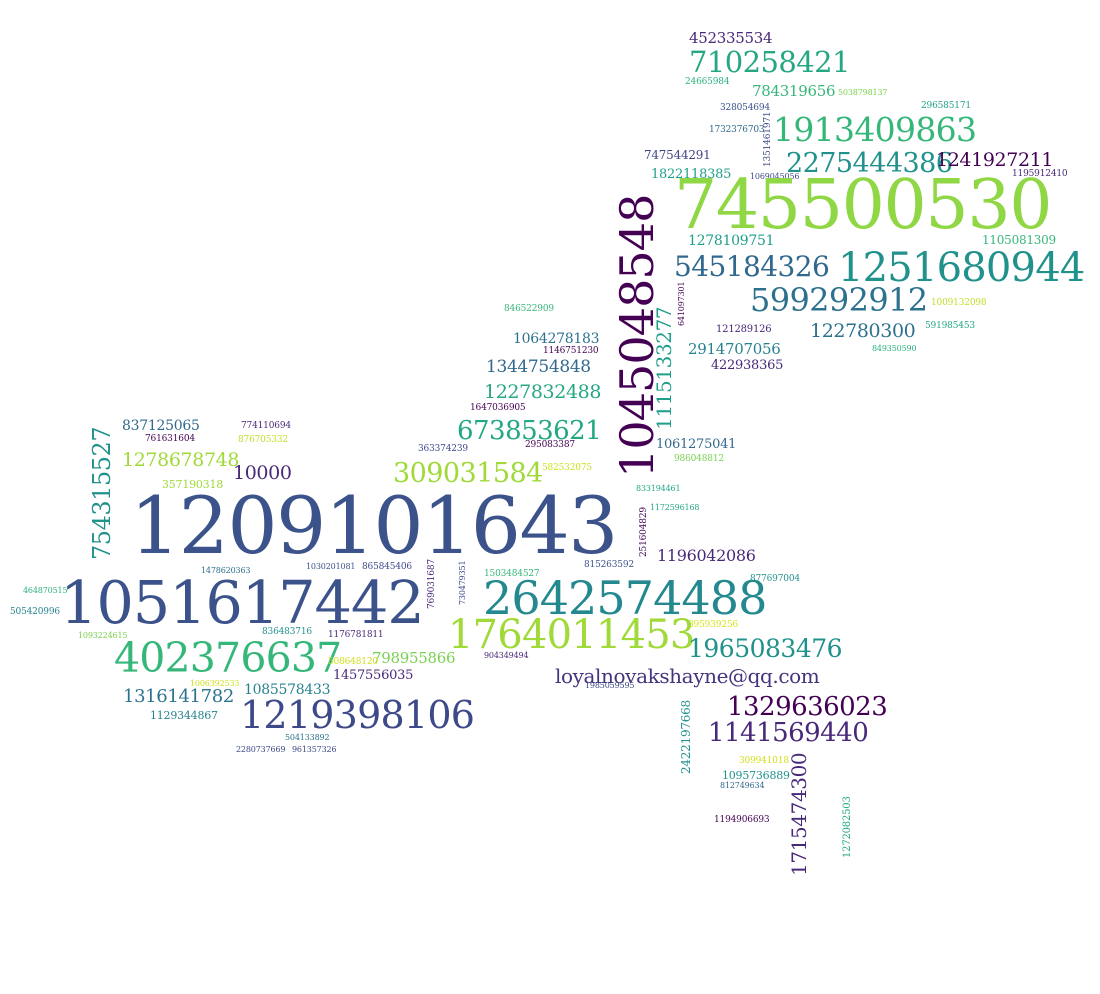 The image size is (1100, 994). What do you see at coordinates (287, 690) in the screenshot?
I see `word-cloud-word: 1085578433` at bounding box center [287, 690].